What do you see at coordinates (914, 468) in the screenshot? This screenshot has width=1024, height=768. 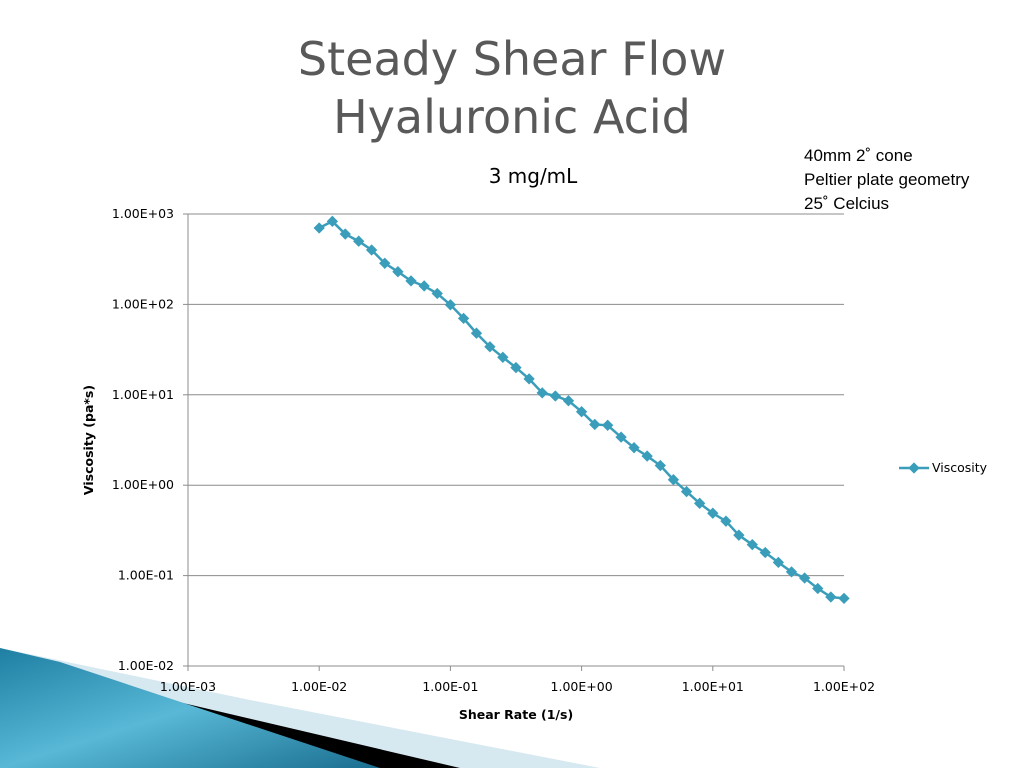 I see `legend-marker` at bounding box center [914, 468].